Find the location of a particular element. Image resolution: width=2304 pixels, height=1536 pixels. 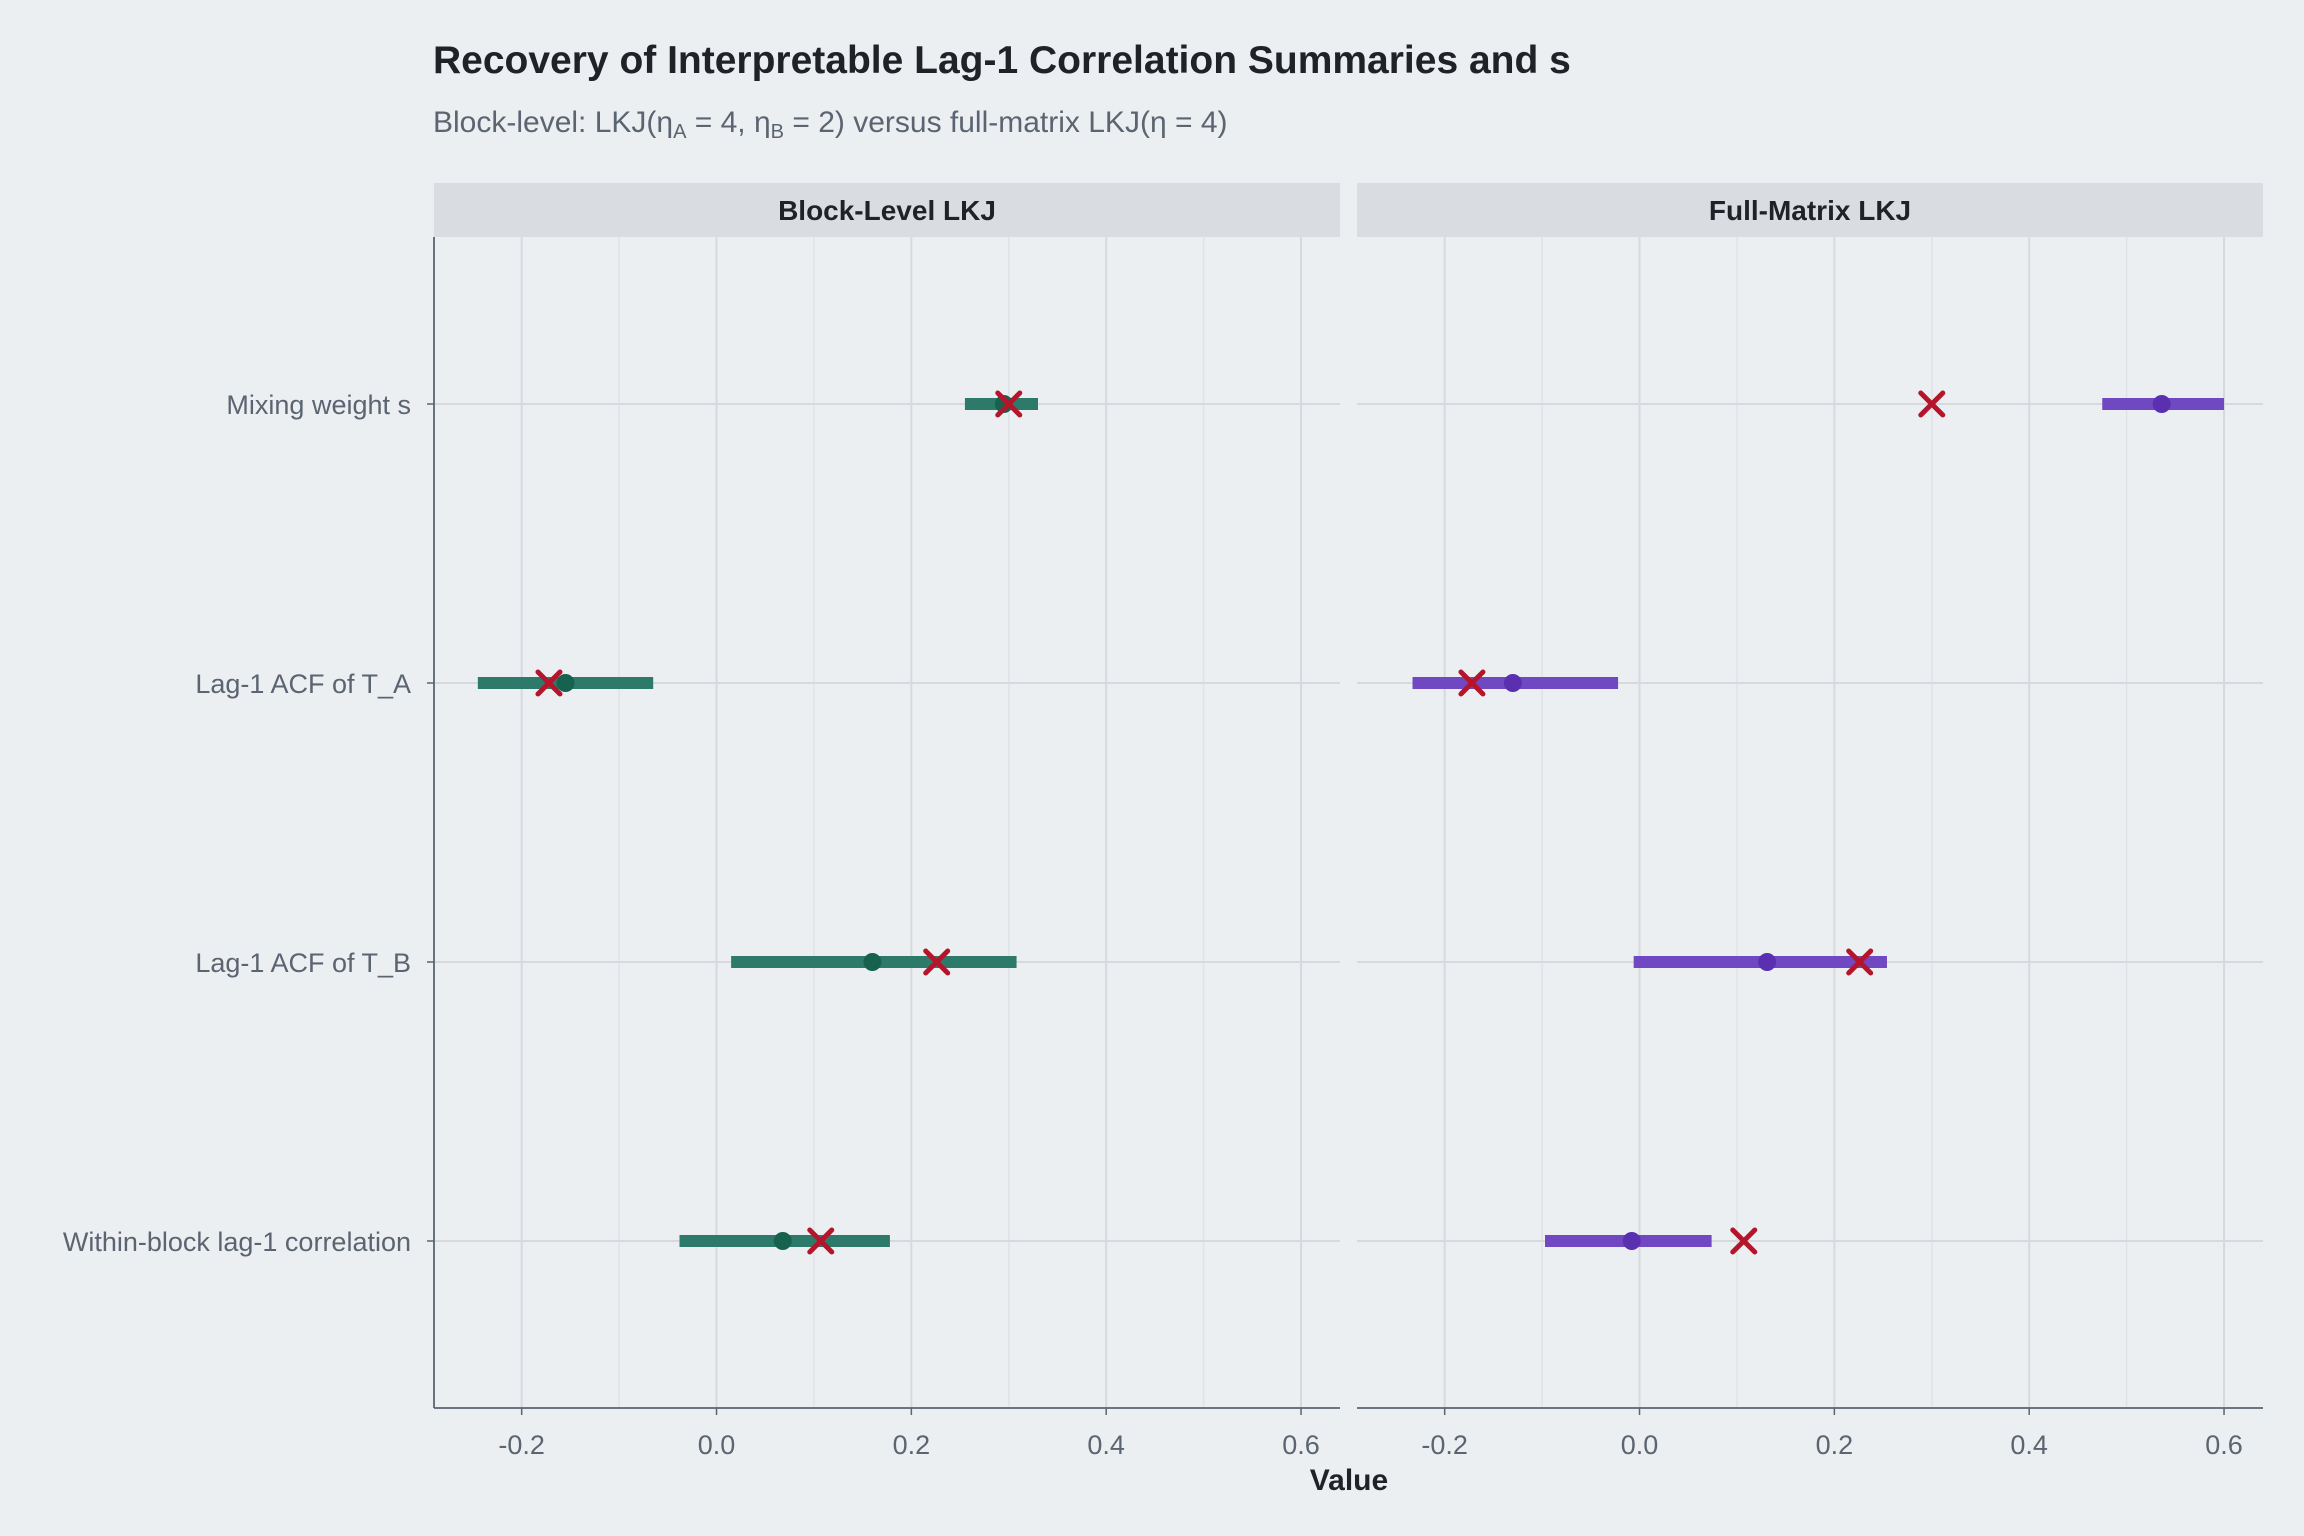

subtitle-prefix: Block-level: LKJ( is located at coordinates (544, 122).